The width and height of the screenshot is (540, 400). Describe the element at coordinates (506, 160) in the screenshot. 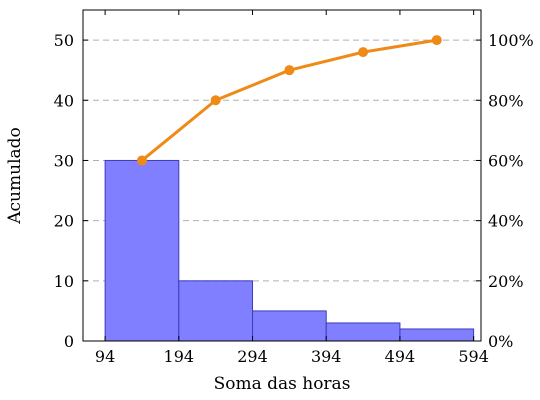

I see `y2-tick-label: 60%` at that location.